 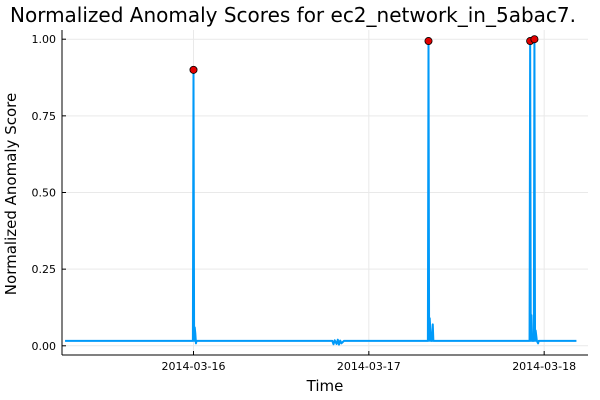 What do you see at coordinates (325, 386) in the screenshot?
I see `x-axis-label: Time` at bounding box center [325, 386].